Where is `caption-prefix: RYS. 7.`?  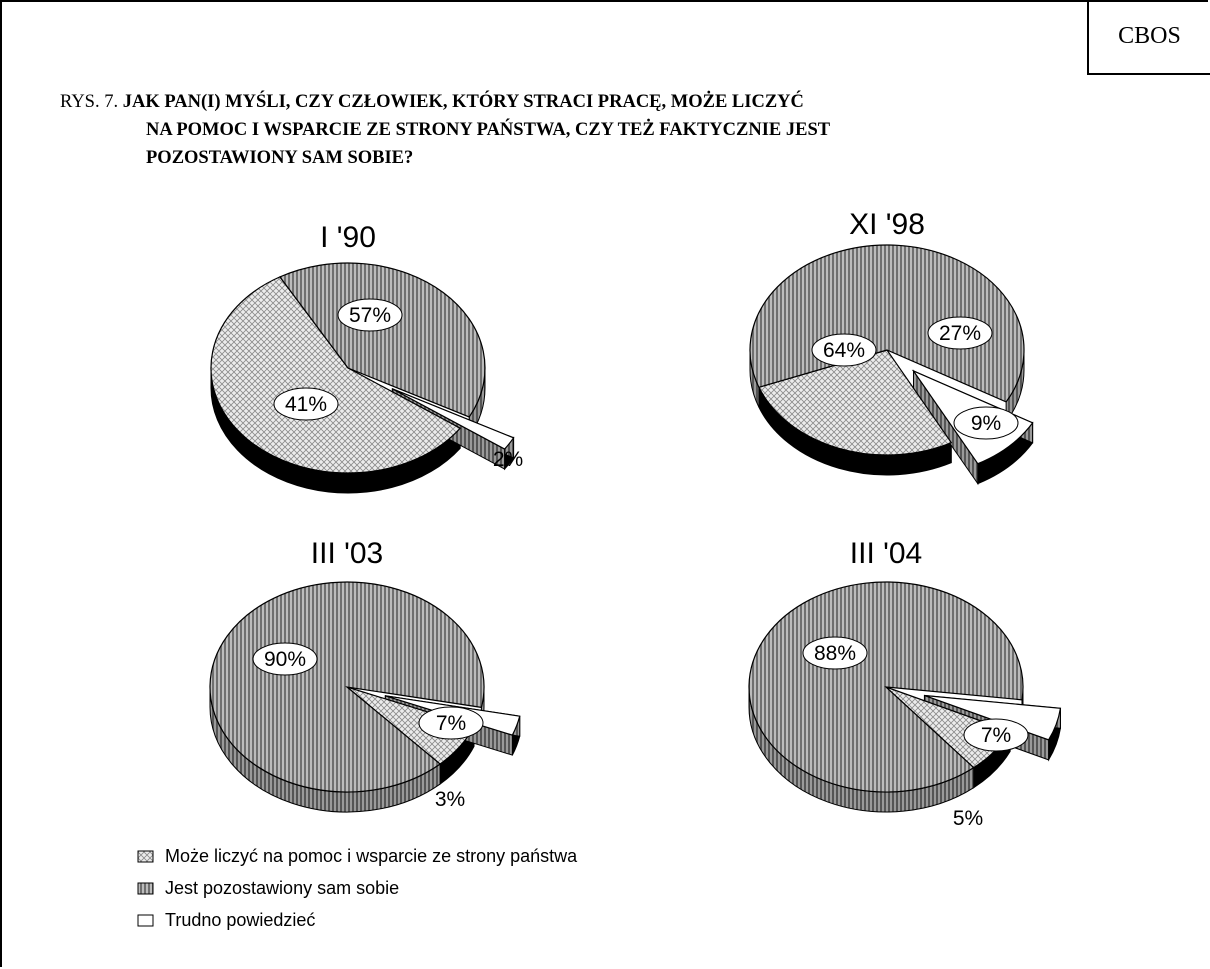 caption-prefix: RYS. 7. is located at coordinates (89, 102).